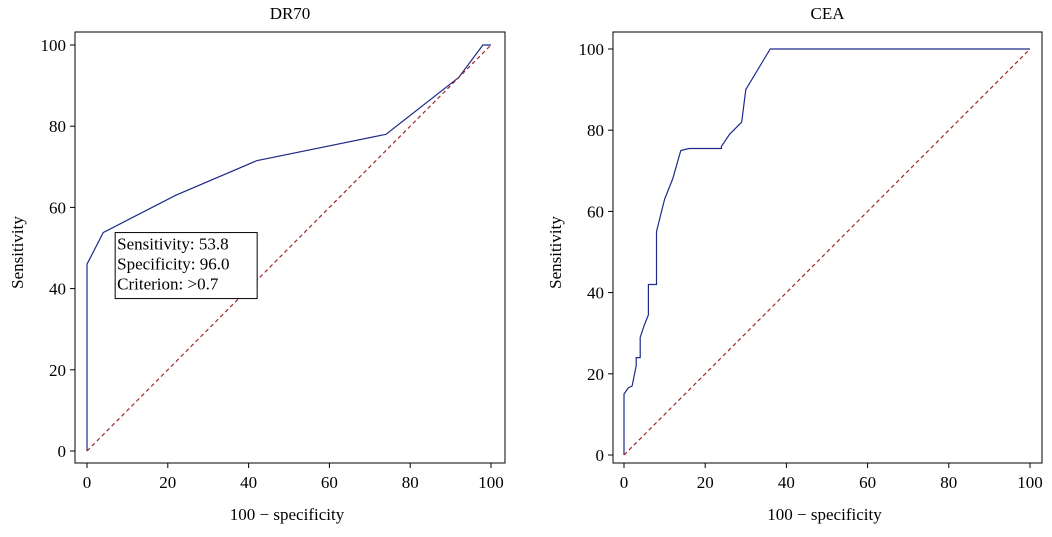  Describe the element at coordinates (172, 244) in the screenshot. I see `annotation-line: Sensitivity: 53.8` at that location.